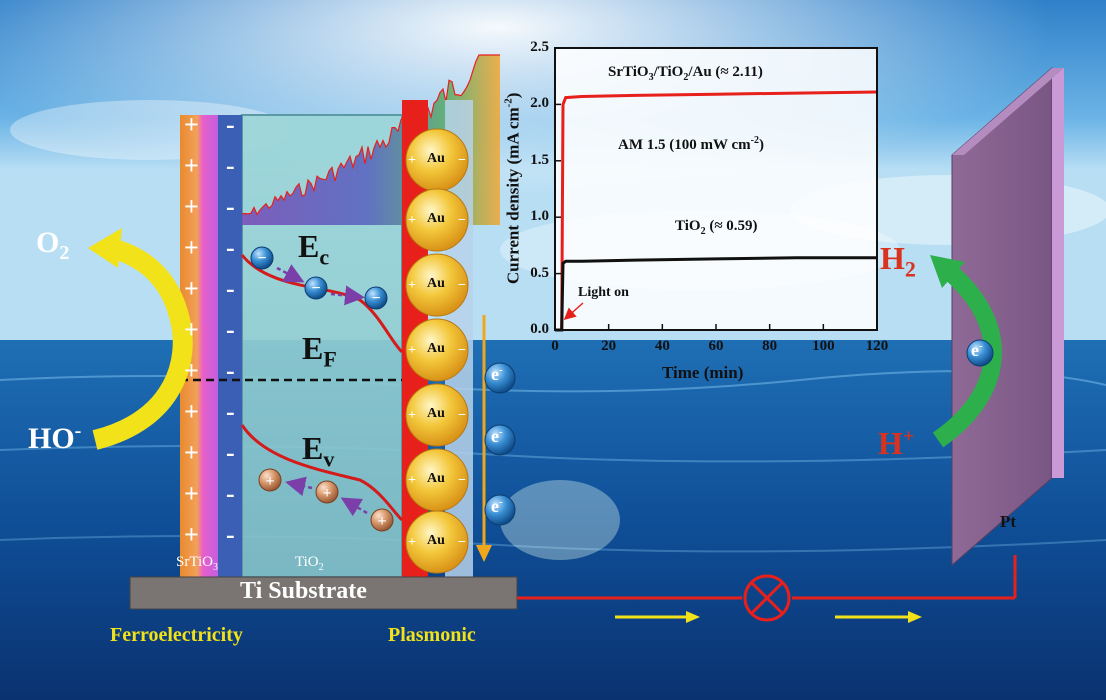 The image size is (1106, 700). I want to click on chart-annotation-tio2: TiO2 (≈ 0.59), so click(716, 227).